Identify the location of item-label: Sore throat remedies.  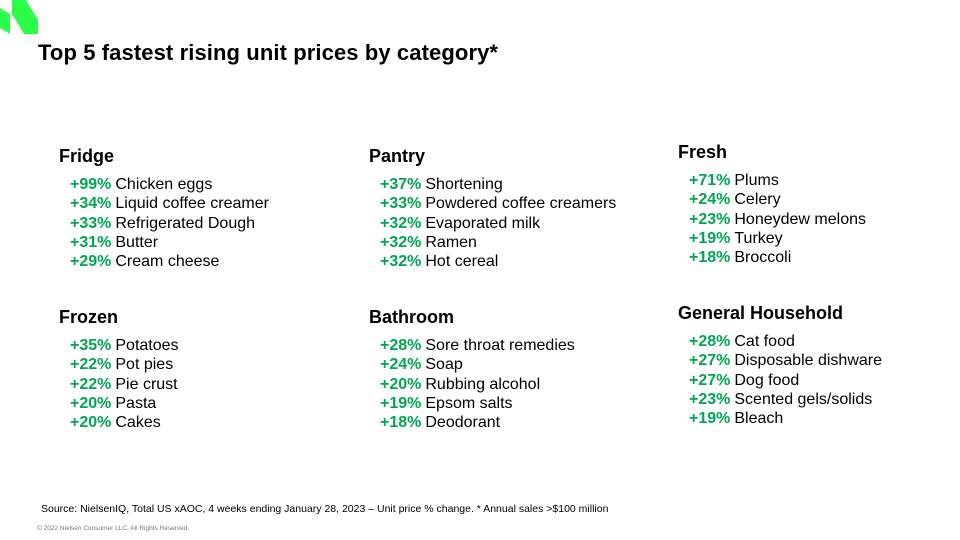
(500, 345).